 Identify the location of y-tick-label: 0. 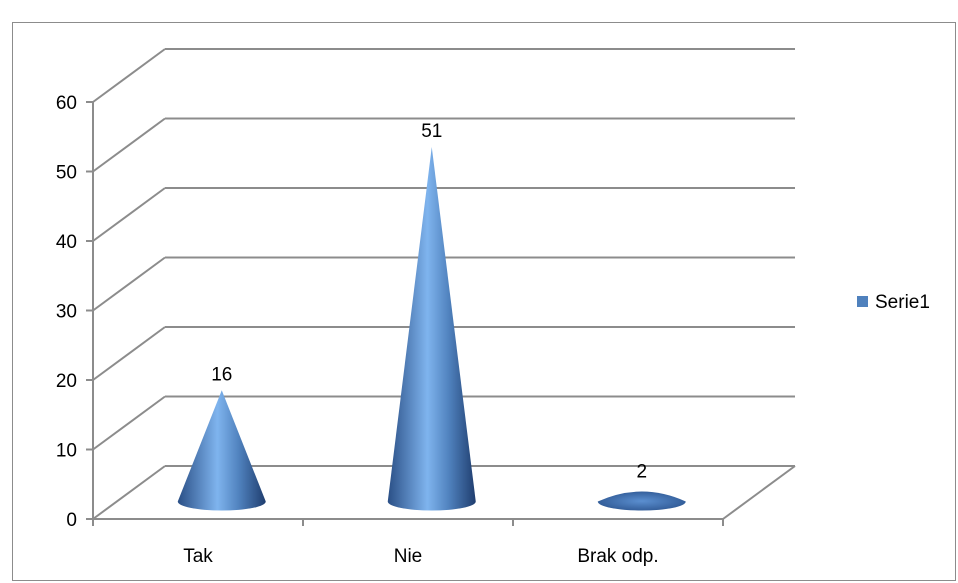
(71, 520).